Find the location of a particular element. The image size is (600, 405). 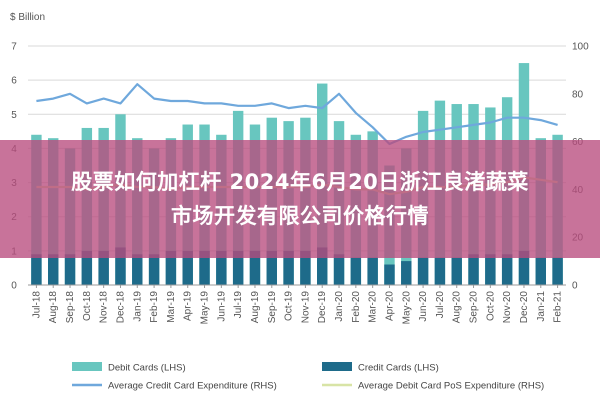

x-tick-label: Oct-20 is located at coordinates (490, 306).